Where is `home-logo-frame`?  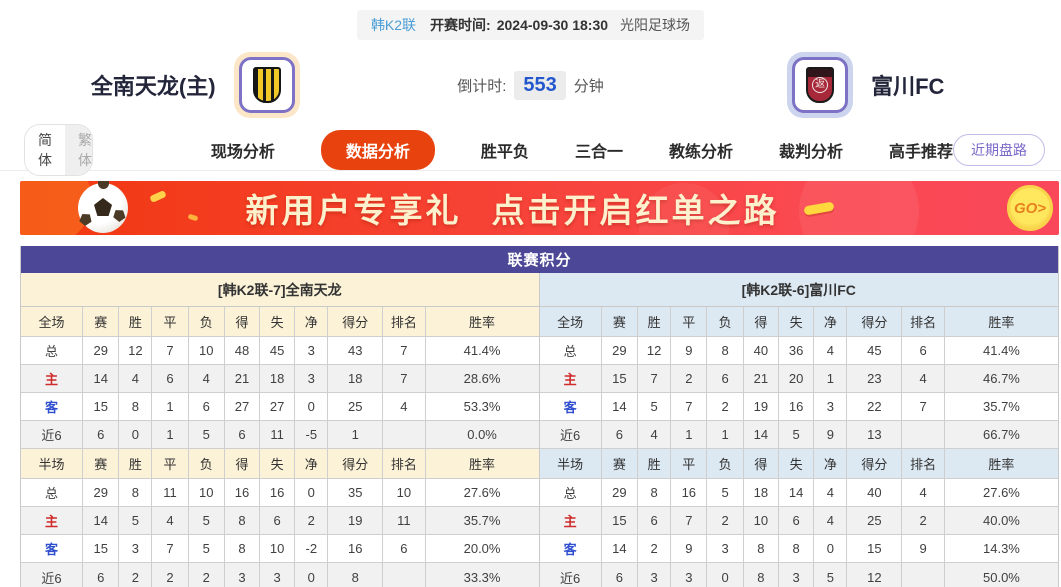 home-logo-frame is located at coordinates (266, 85).